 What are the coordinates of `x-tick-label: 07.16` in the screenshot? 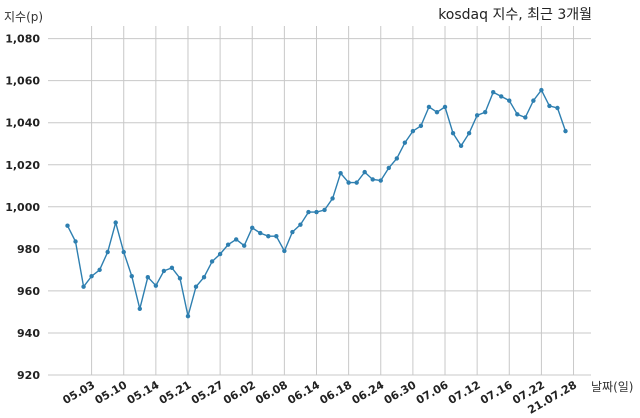 It's located at (496, 392).